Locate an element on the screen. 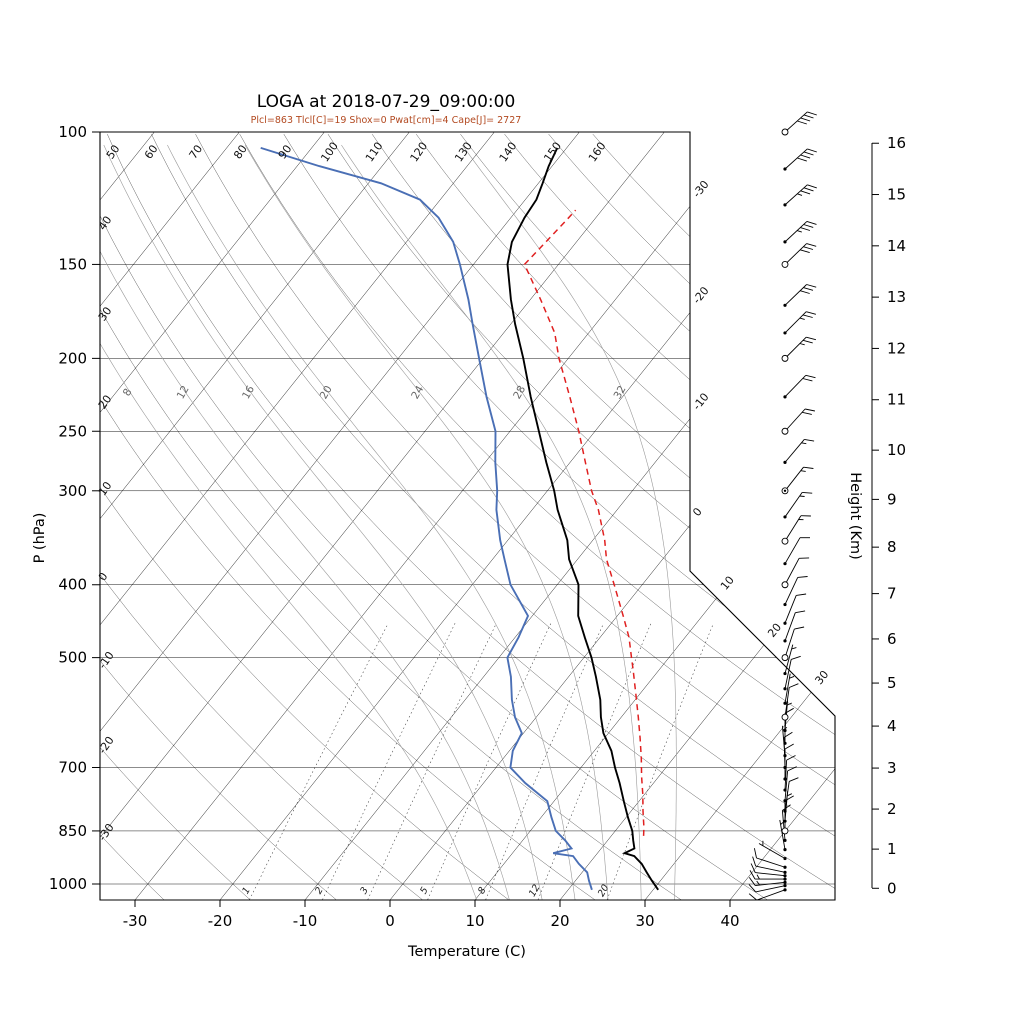  svg-text: 15 is located at coordinates (896, 195).